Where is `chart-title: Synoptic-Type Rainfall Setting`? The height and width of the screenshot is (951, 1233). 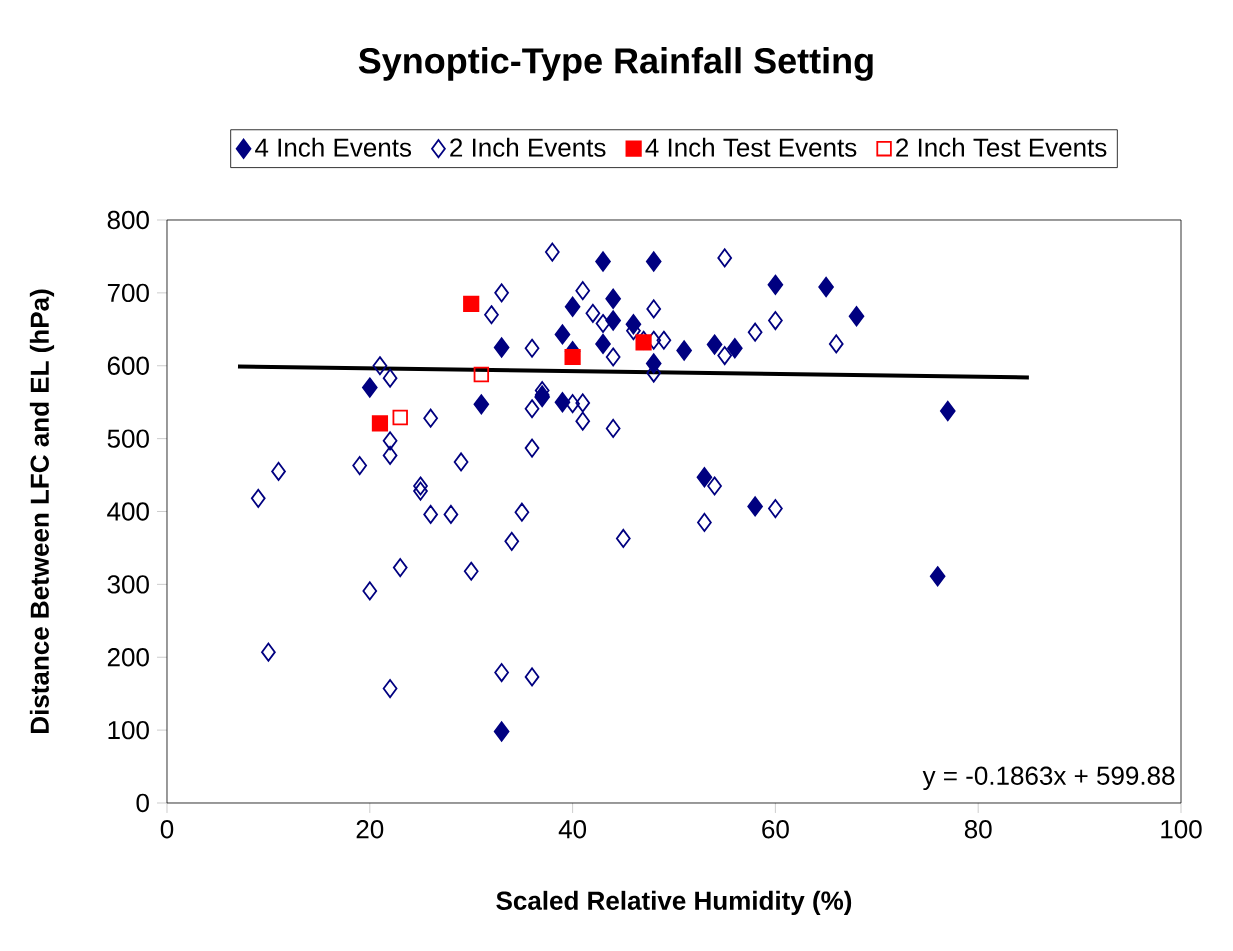 chart-title: Synoptic-Type Rainfall Setting is located at coordinates (615, 64).